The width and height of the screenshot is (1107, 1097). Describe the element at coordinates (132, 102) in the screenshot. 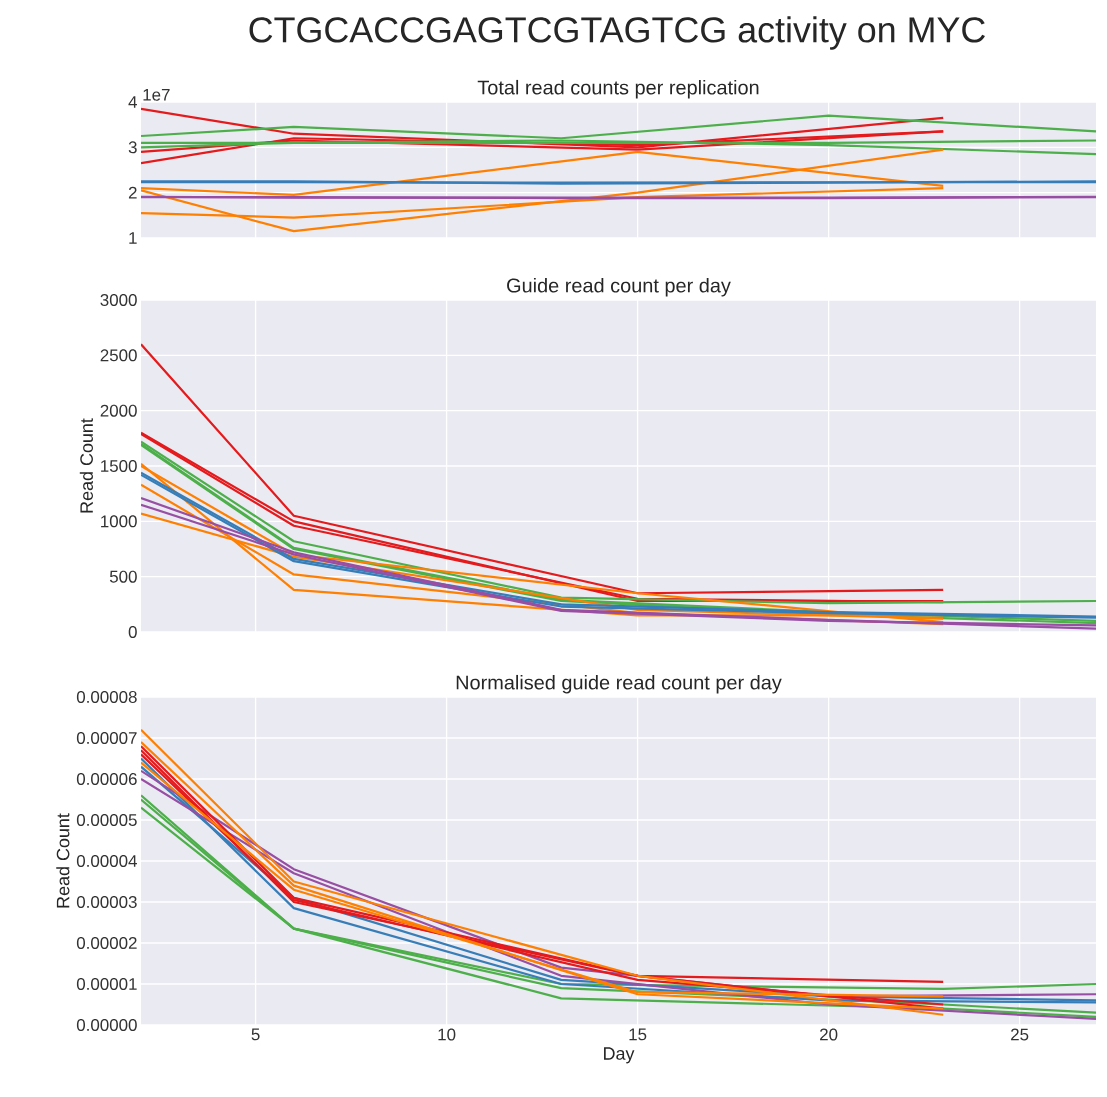

I see `y-tick-label: 4` at that location.